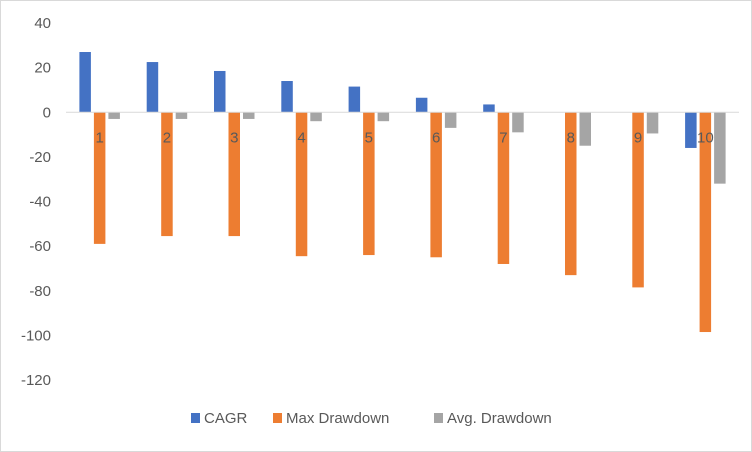 The width and height of the screenshot is (752, 452). Describe the element at coordinates (40, 291) in the screenshot. I see `y-tick-label: -80` at that location.